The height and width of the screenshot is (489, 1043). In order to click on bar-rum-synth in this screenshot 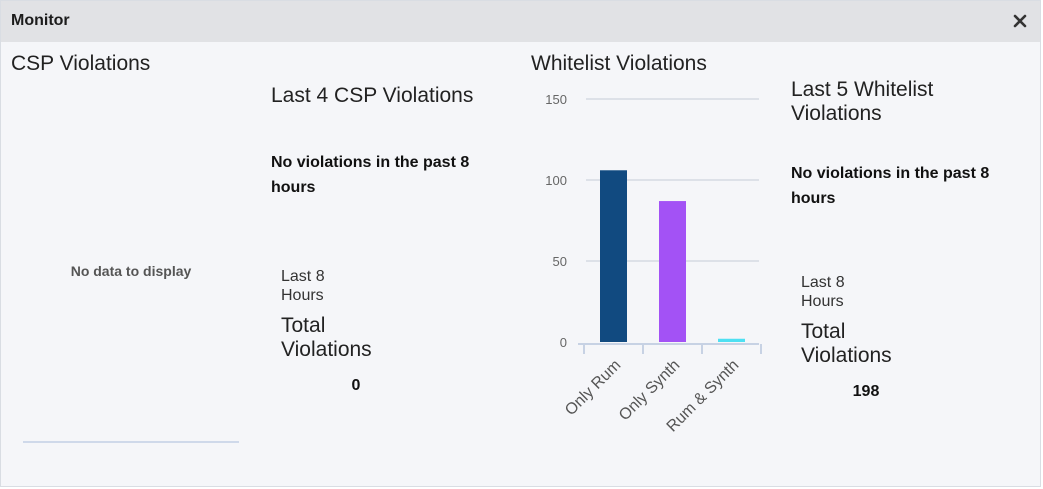, I will do `click(731, 340)`.